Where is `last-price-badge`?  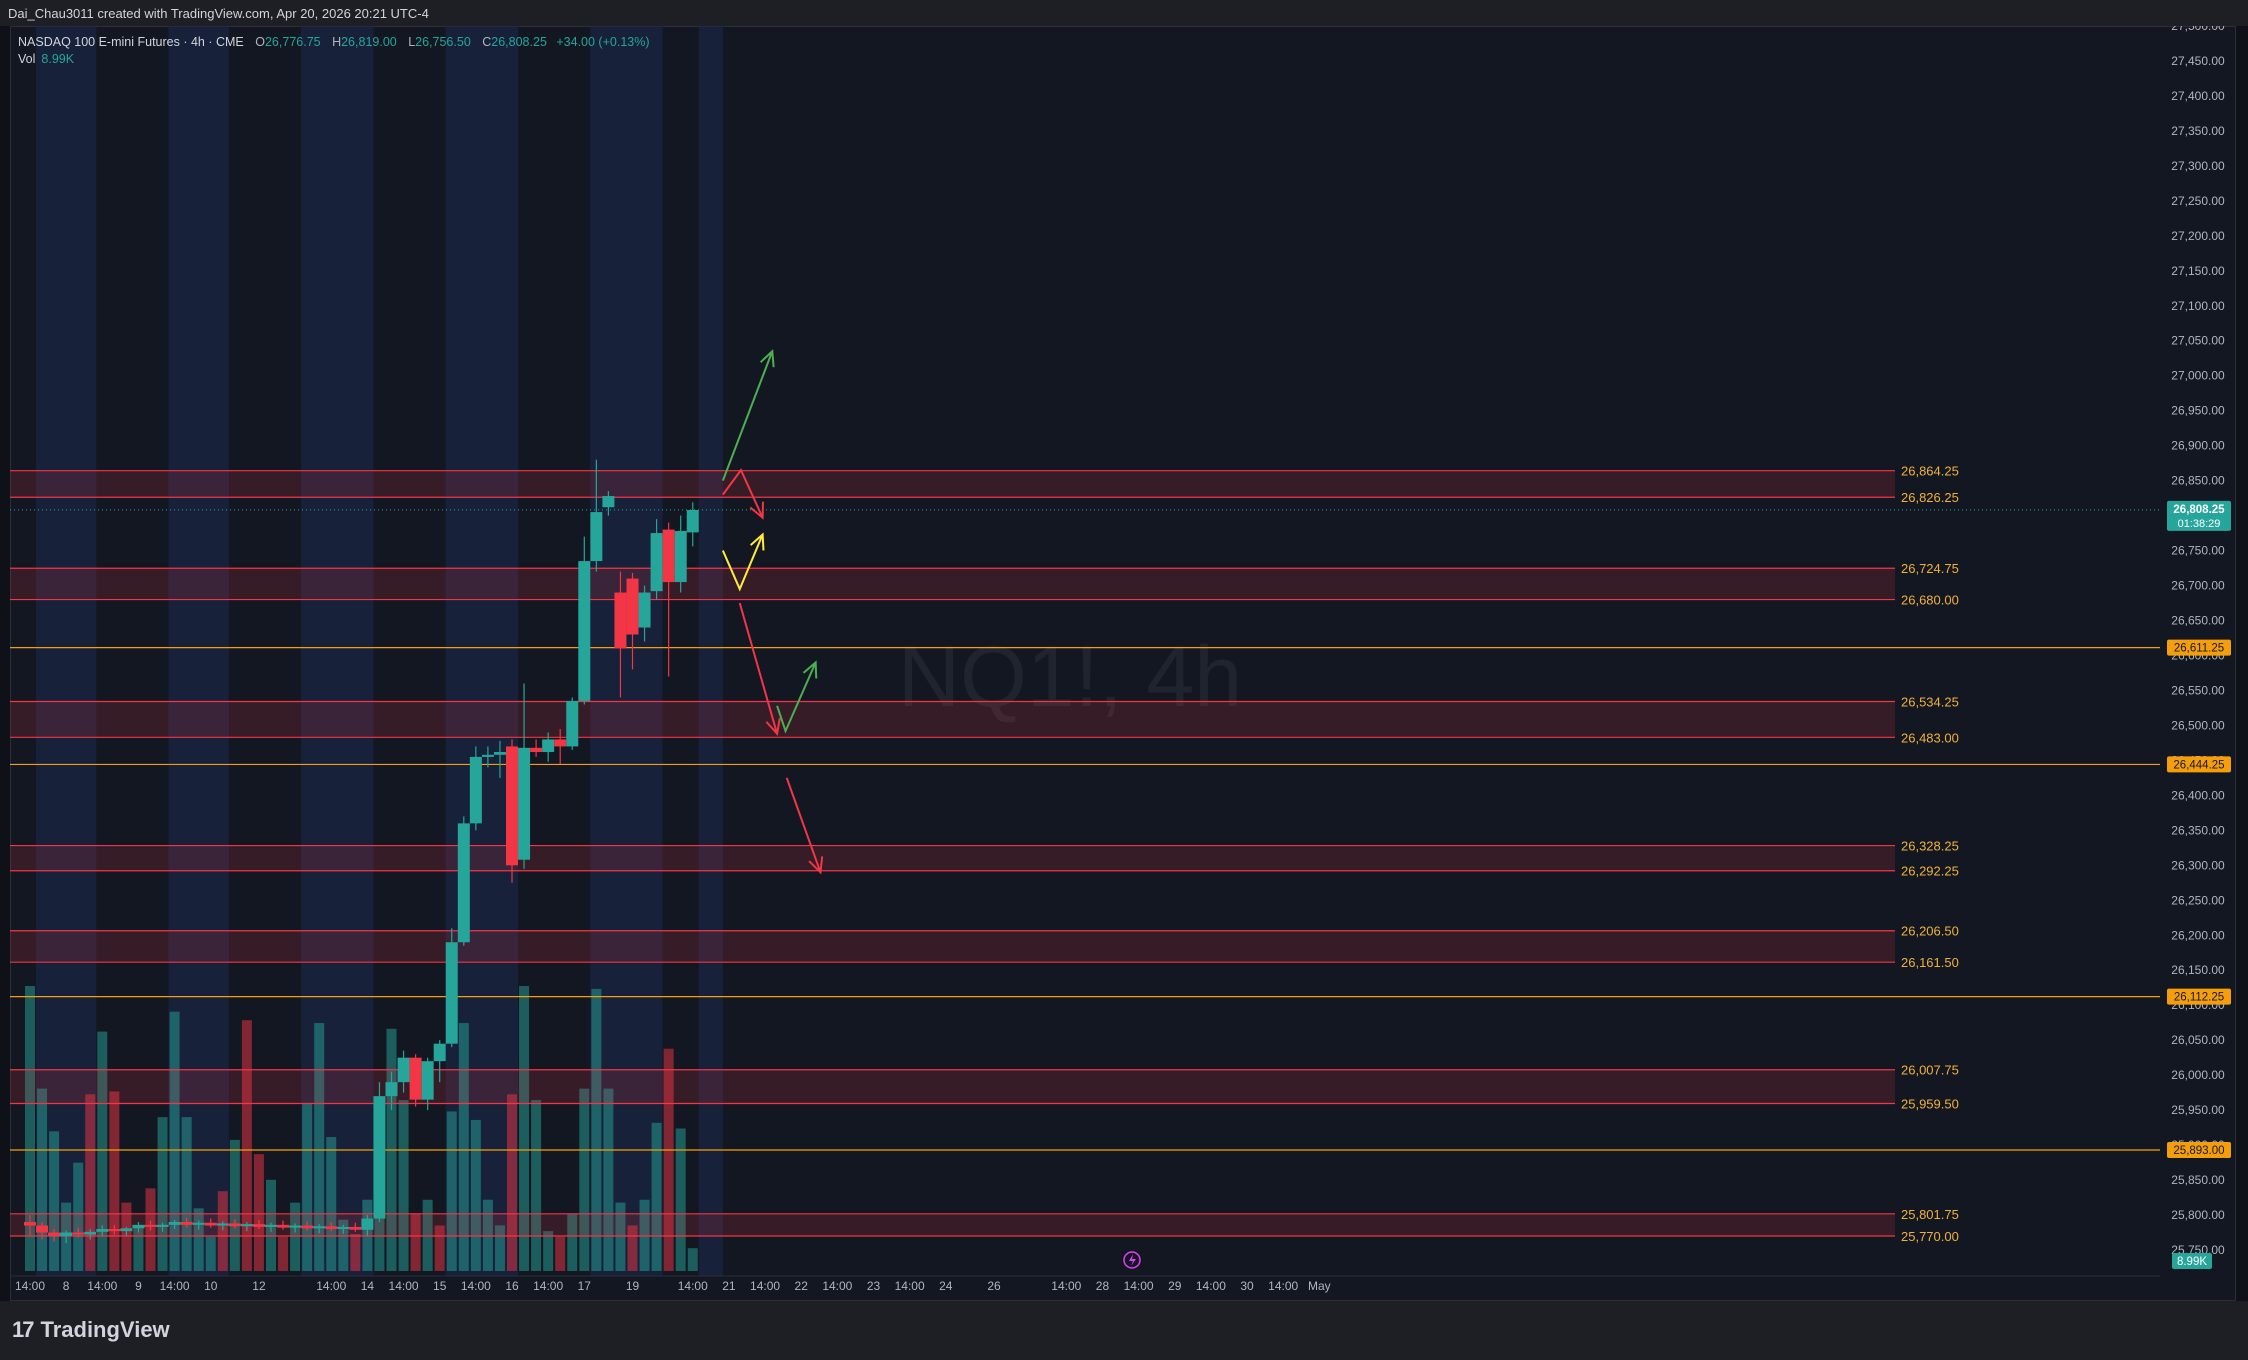
last-price-badge is located at coordinates (2199, 515).